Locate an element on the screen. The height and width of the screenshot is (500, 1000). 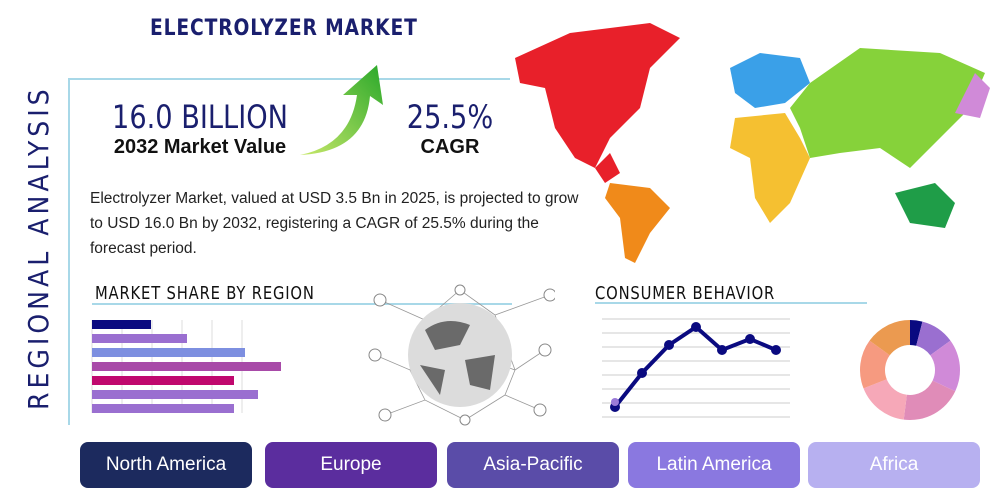
region-button-latin-america: Latin America is located at coordinates (714, 465).